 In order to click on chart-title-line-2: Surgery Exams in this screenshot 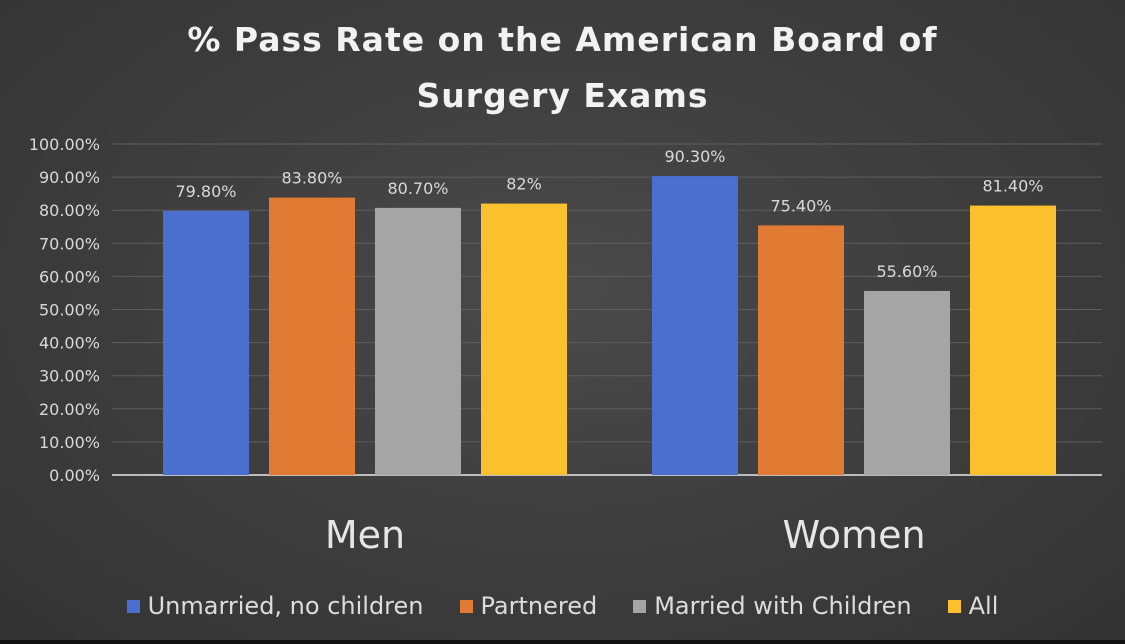, I will do `click(562, 95)`.